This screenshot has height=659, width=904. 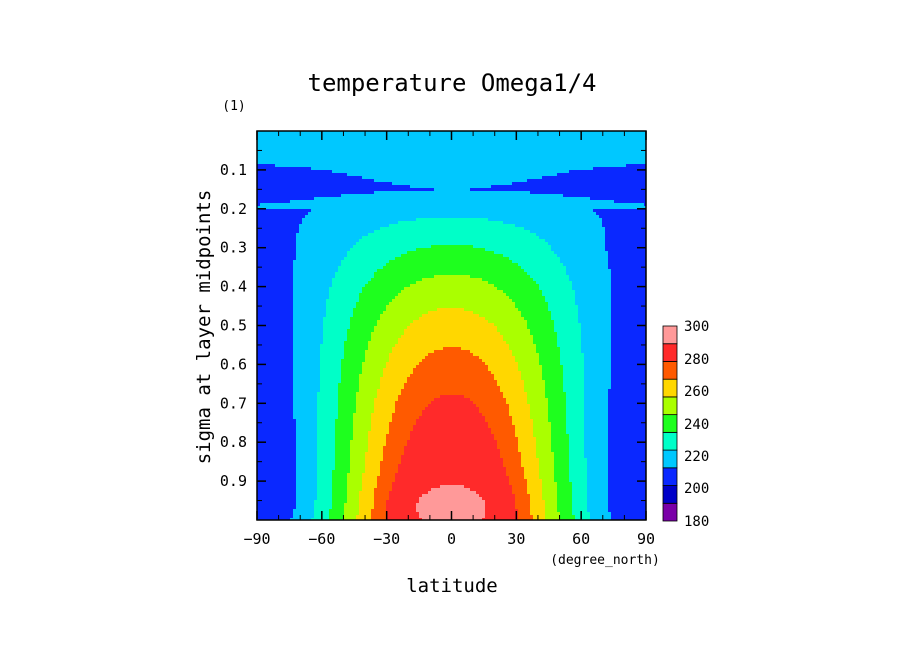 I want to click on chart-title: temperature Omega1/4, so click(x=452, y=83).